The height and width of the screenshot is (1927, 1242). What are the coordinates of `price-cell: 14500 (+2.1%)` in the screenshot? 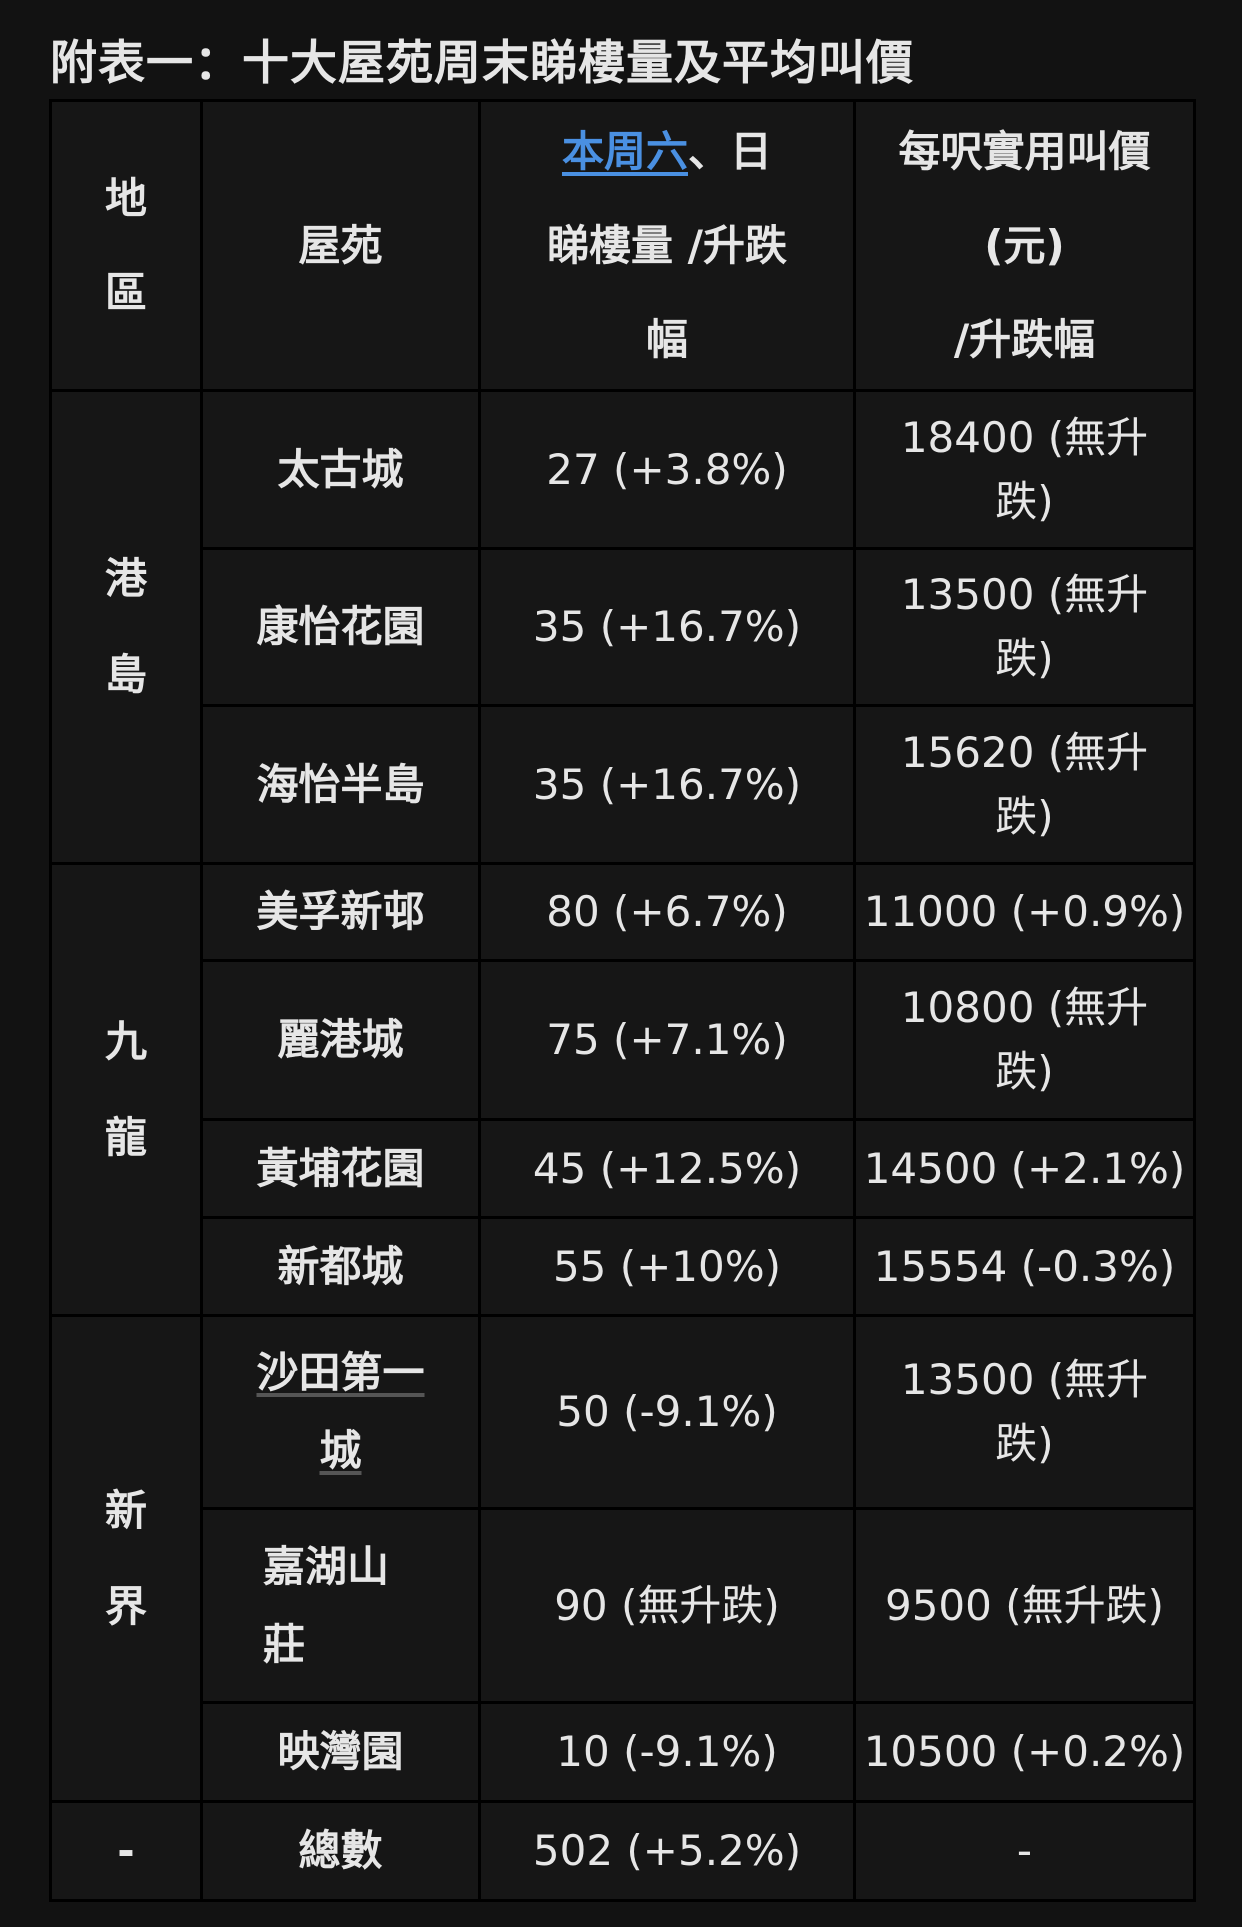 It's located at (1024, 1168).